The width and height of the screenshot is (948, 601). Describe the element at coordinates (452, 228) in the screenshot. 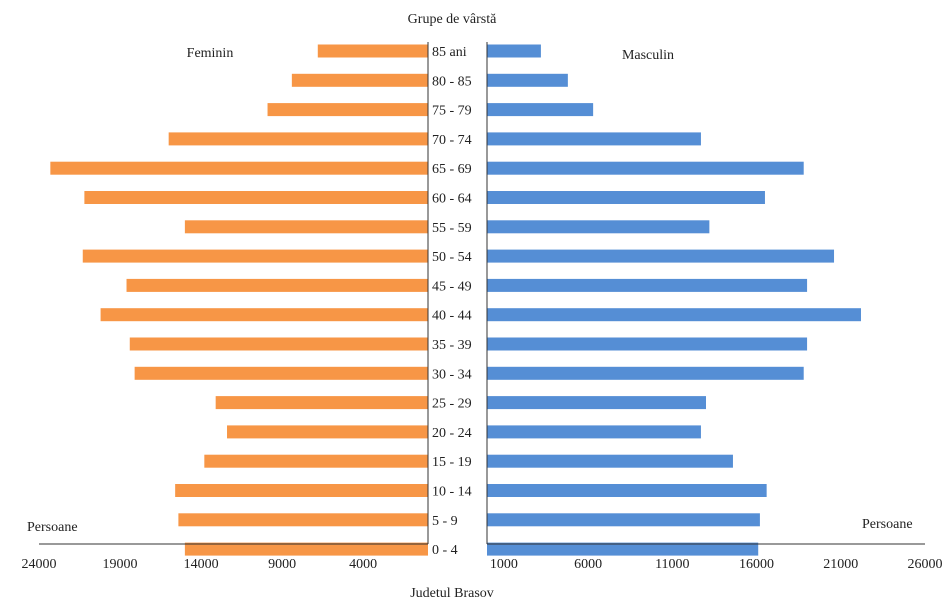

I see `category-label: 55 - 59` at that location.